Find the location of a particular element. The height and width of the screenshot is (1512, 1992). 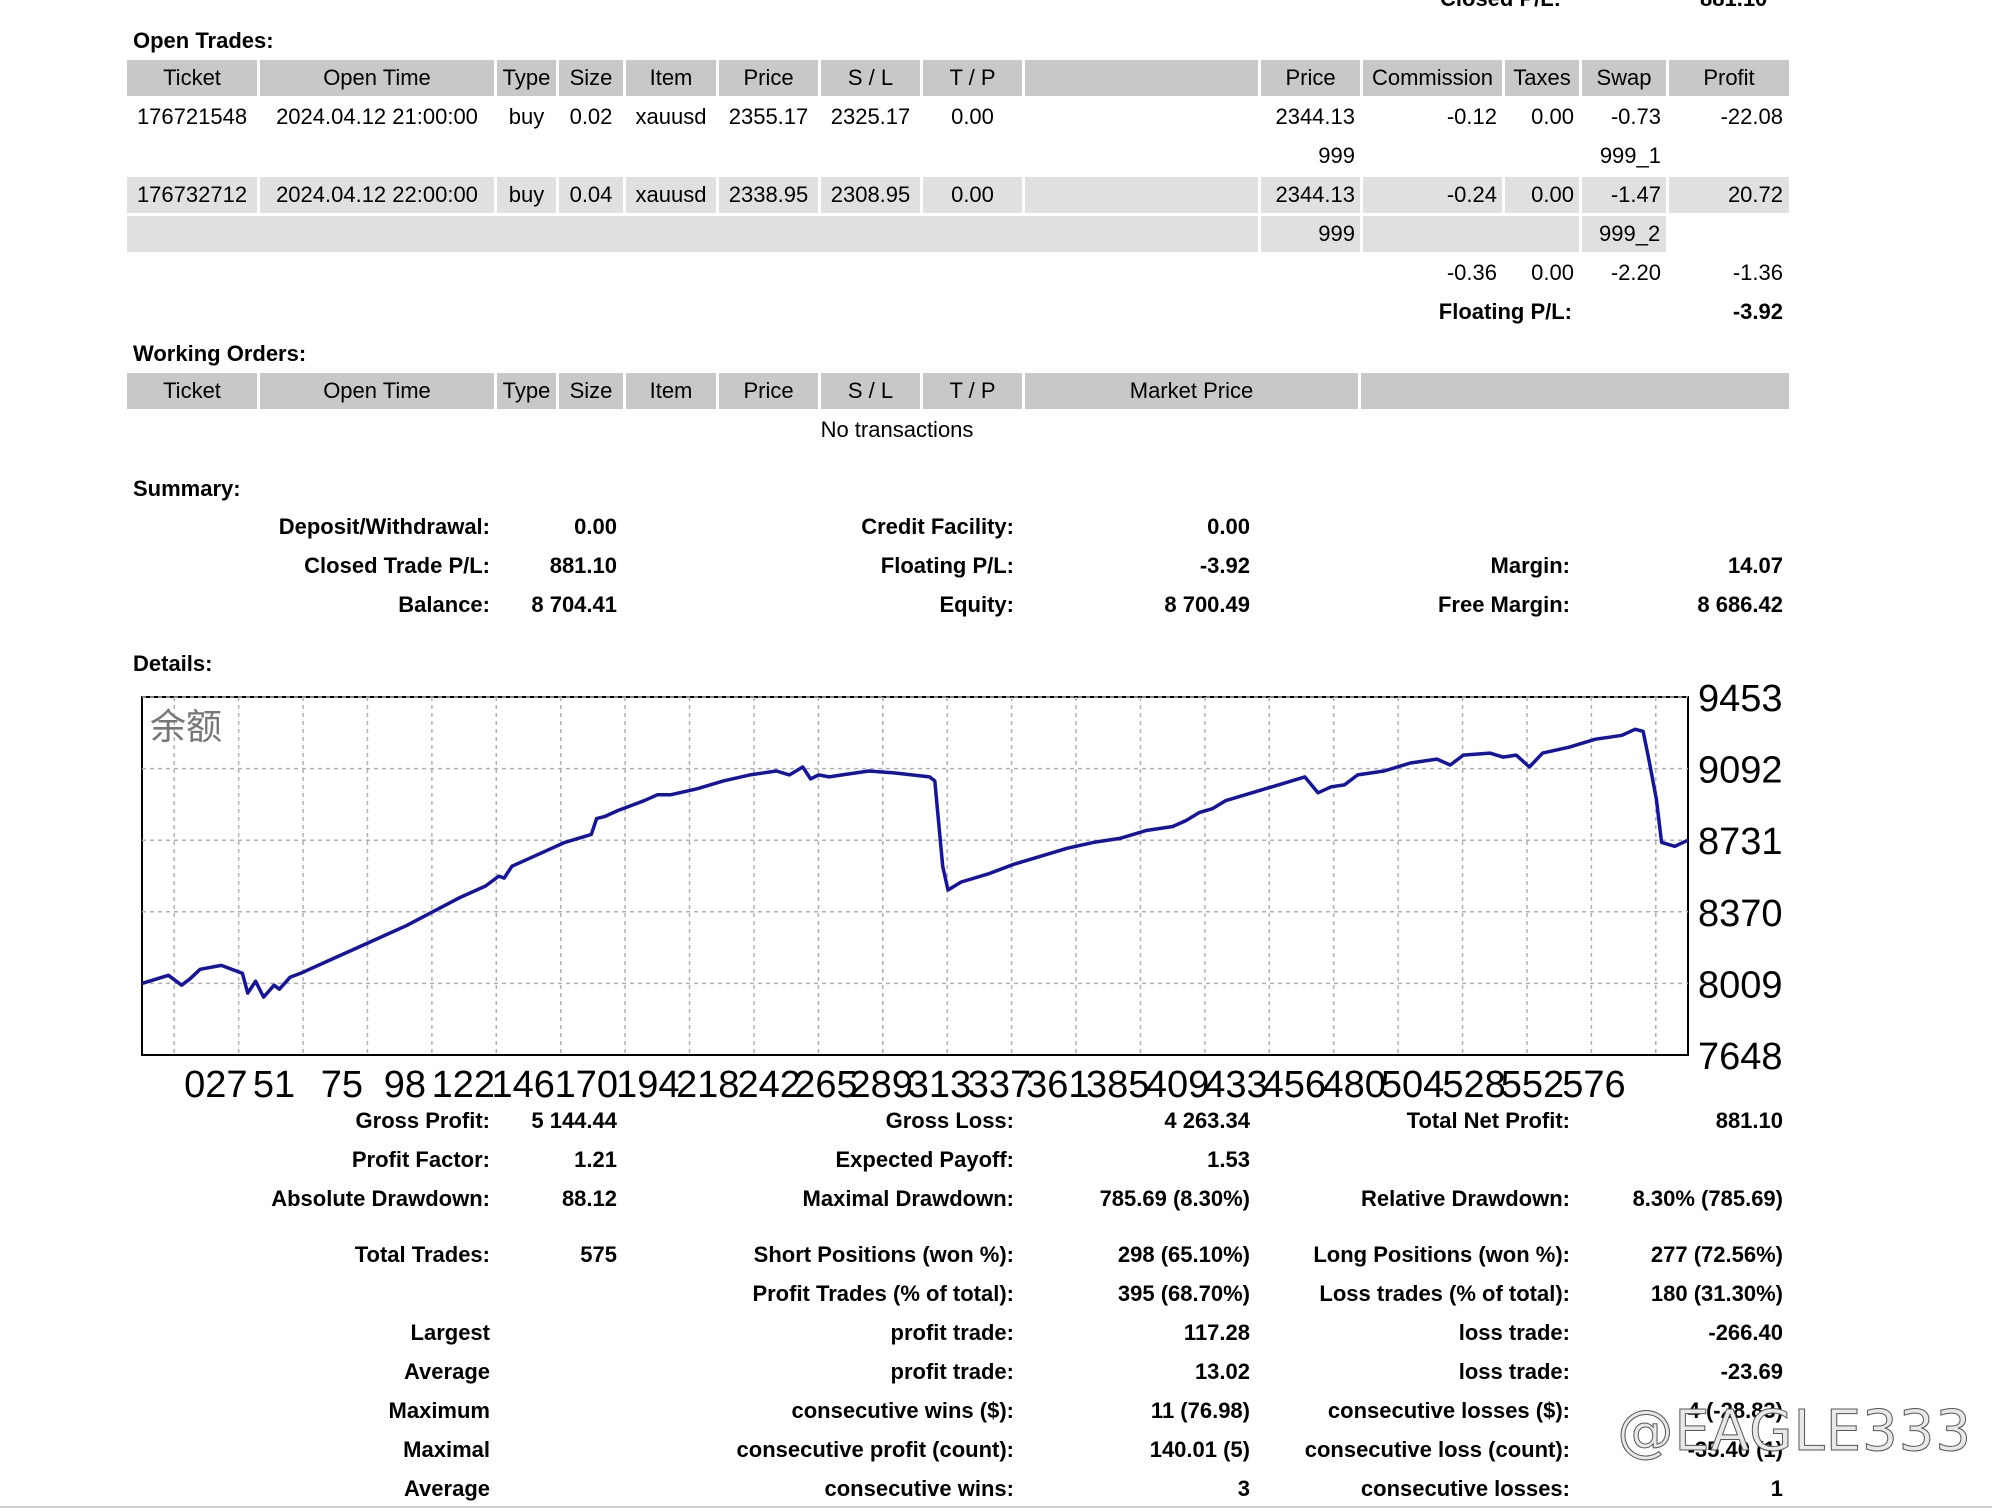

commission: -0.24 is located at coordinates (1432, 195).